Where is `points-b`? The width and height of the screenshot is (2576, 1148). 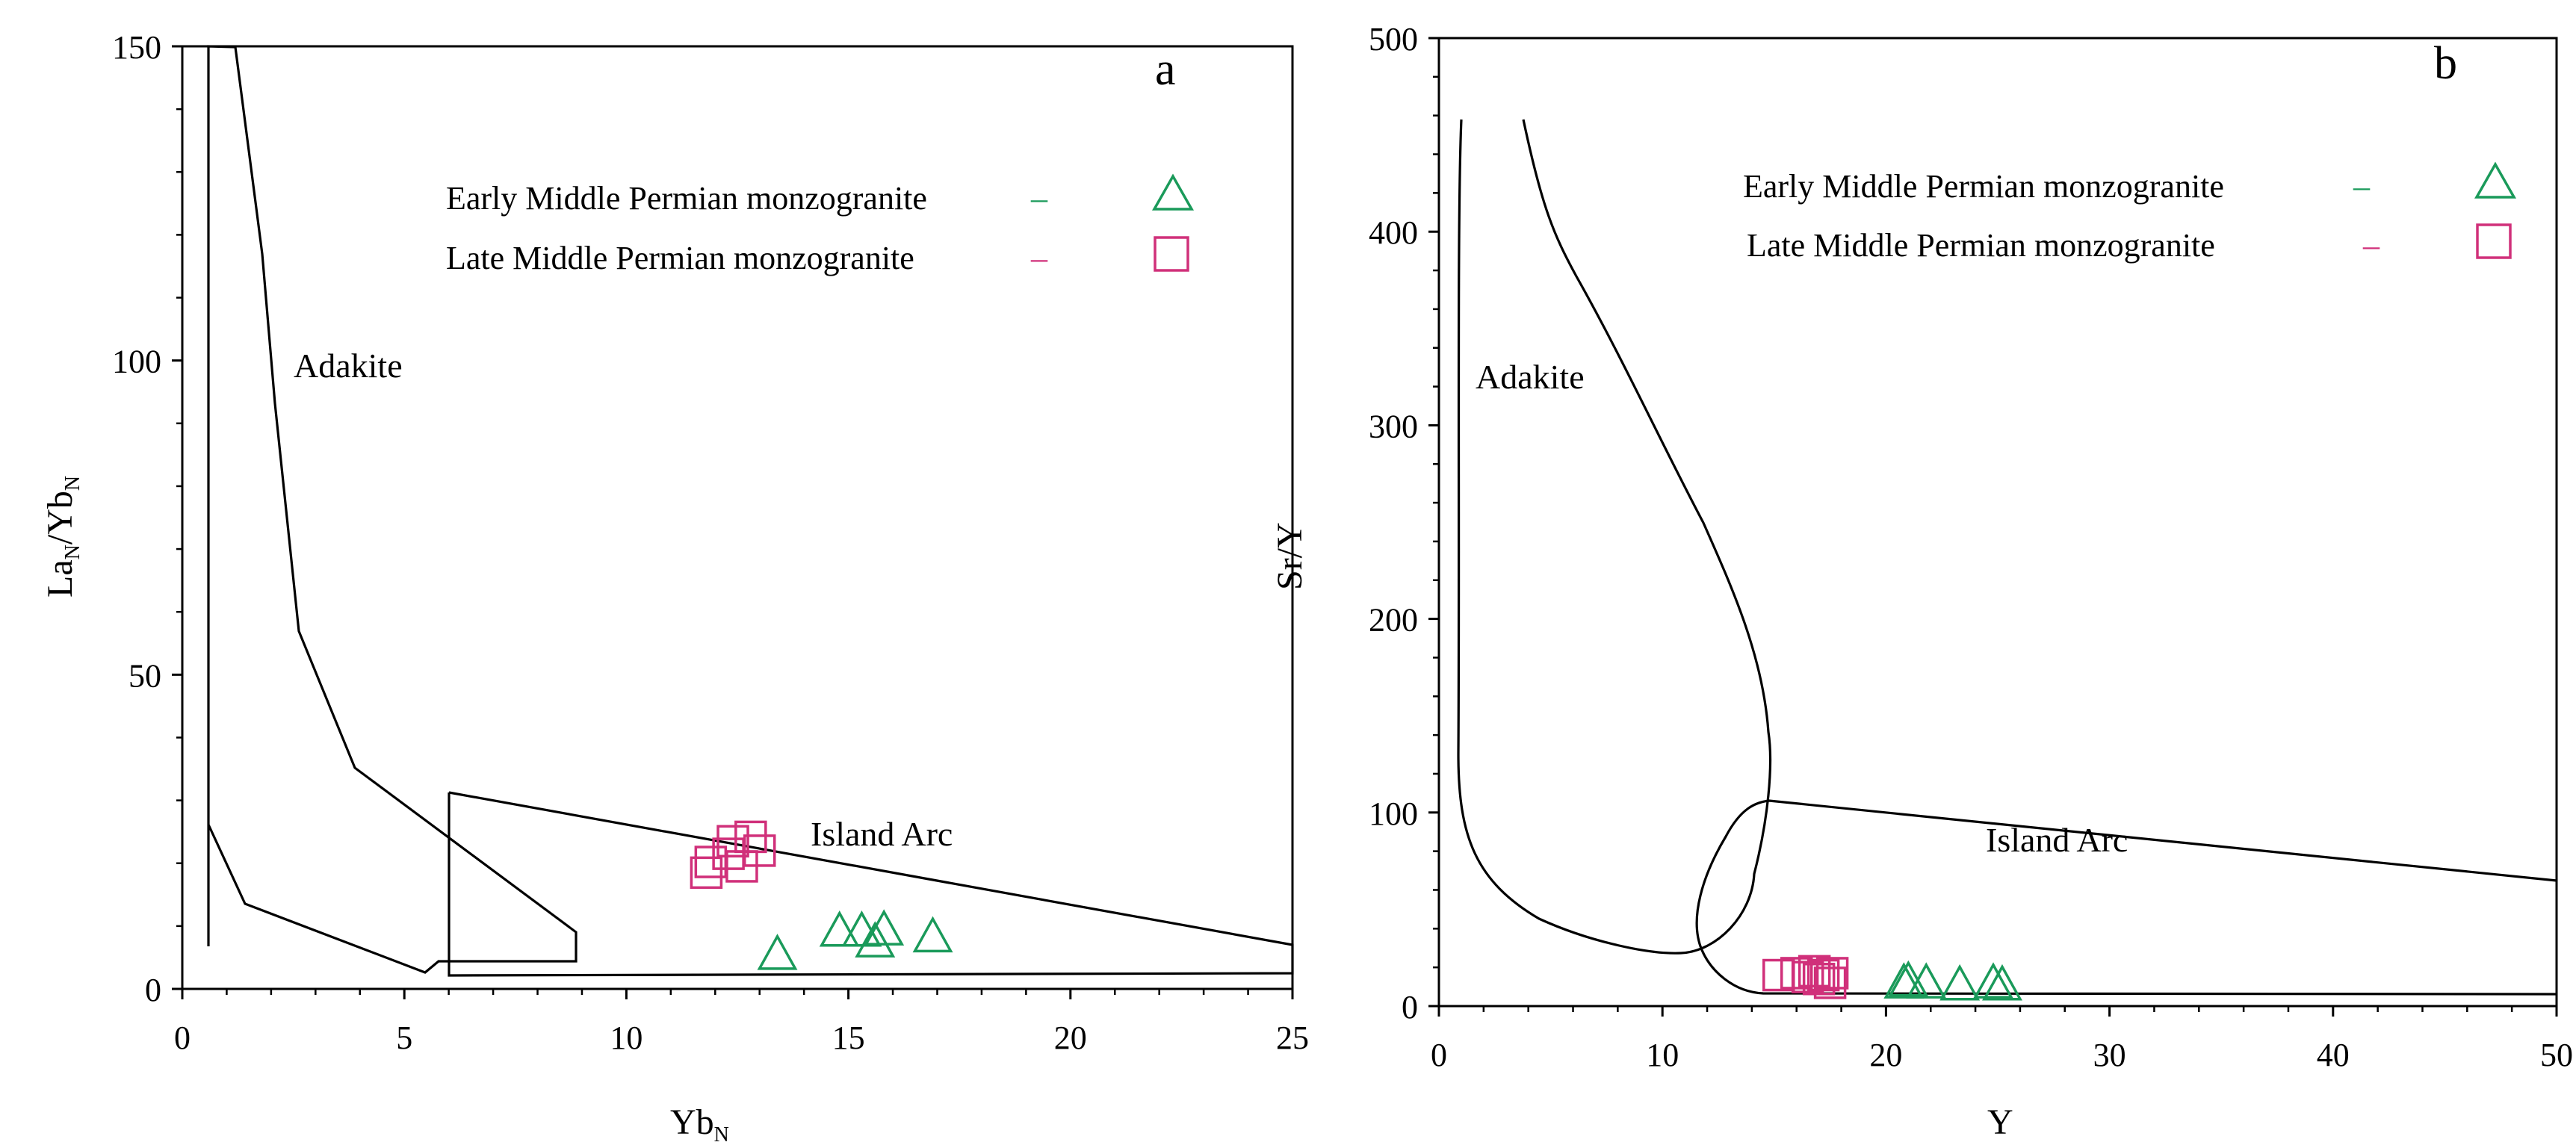
points-b is located at coordinates (1892, 978).